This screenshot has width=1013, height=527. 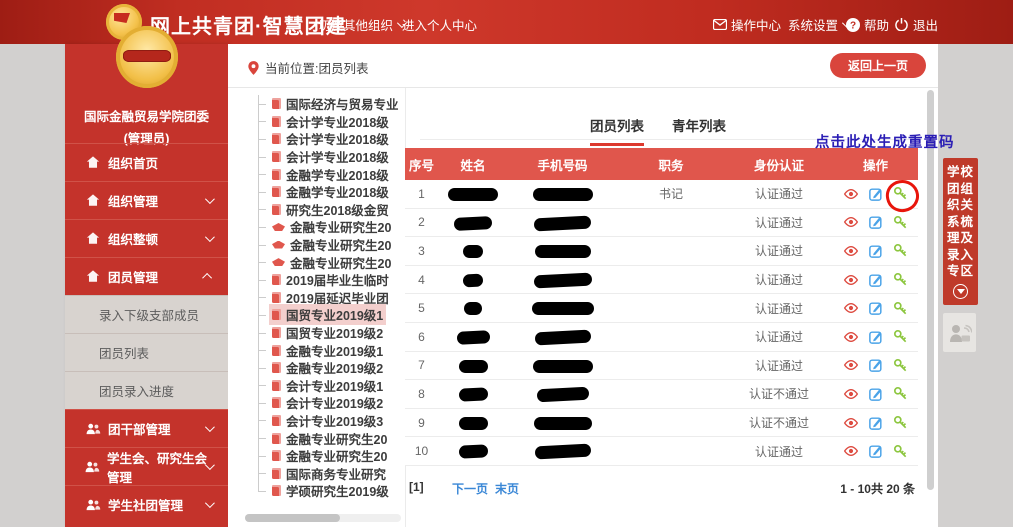 What do you see at coordinates (324, 403) in the screenshot?
I see `tree-item: 会计专业2019级2` at bounding box center [324, 403].